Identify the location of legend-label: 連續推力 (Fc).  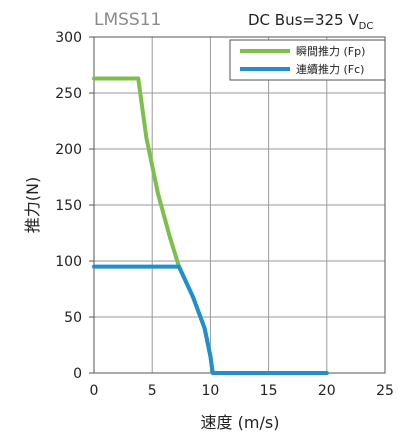
(330, 69).